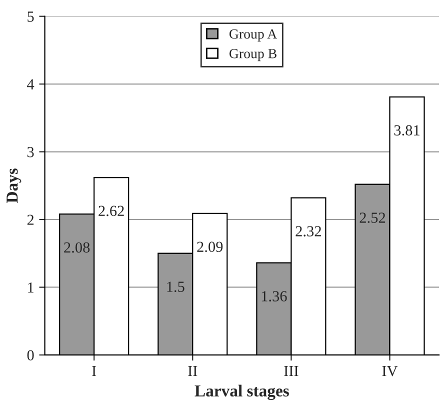 This screenshot has height=408, width=448. I want to click on legend-label: Group A, so click(253, 35).